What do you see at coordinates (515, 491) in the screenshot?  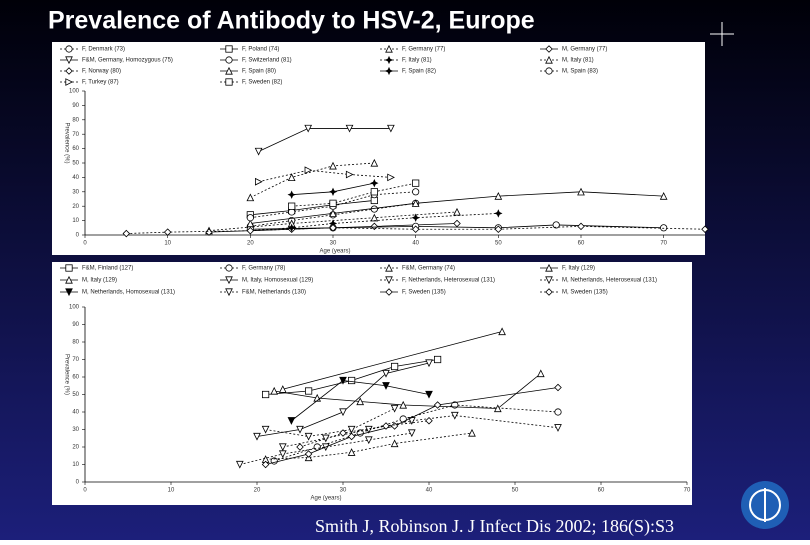 I see `x-tick-label: 50` at bounding box center [515, 491].